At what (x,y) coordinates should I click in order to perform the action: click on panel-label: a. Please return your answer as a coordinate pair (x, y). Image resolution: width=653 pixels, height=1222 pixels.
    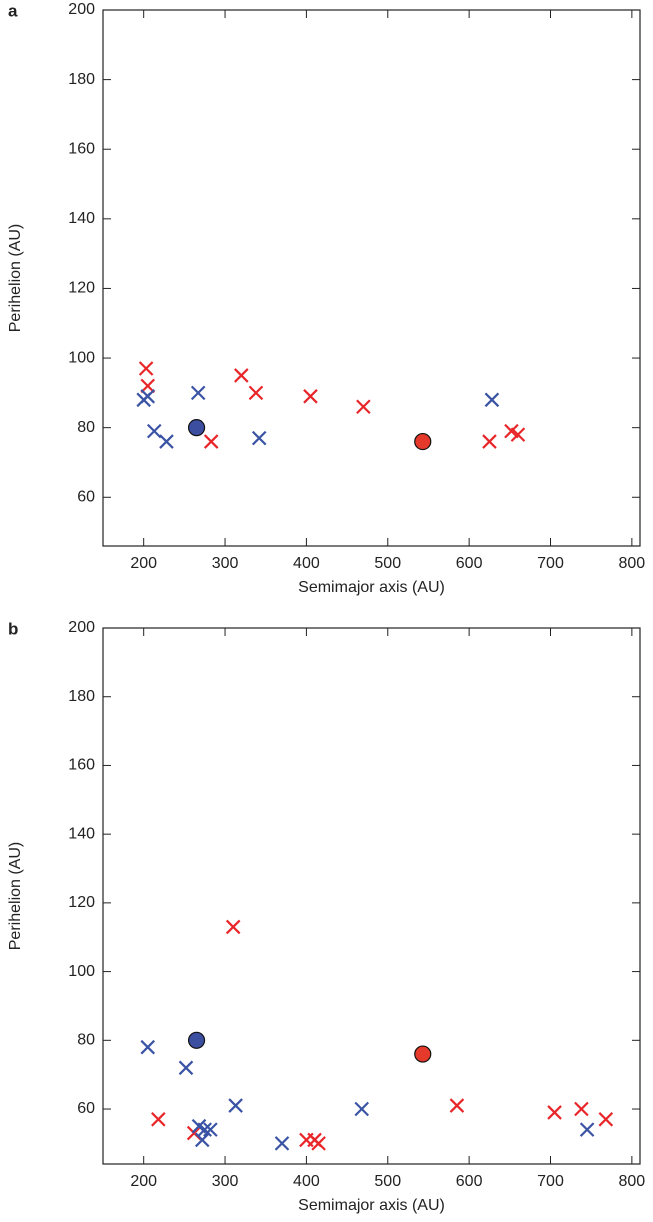
    Looking at the image, I should click on (13, 10).